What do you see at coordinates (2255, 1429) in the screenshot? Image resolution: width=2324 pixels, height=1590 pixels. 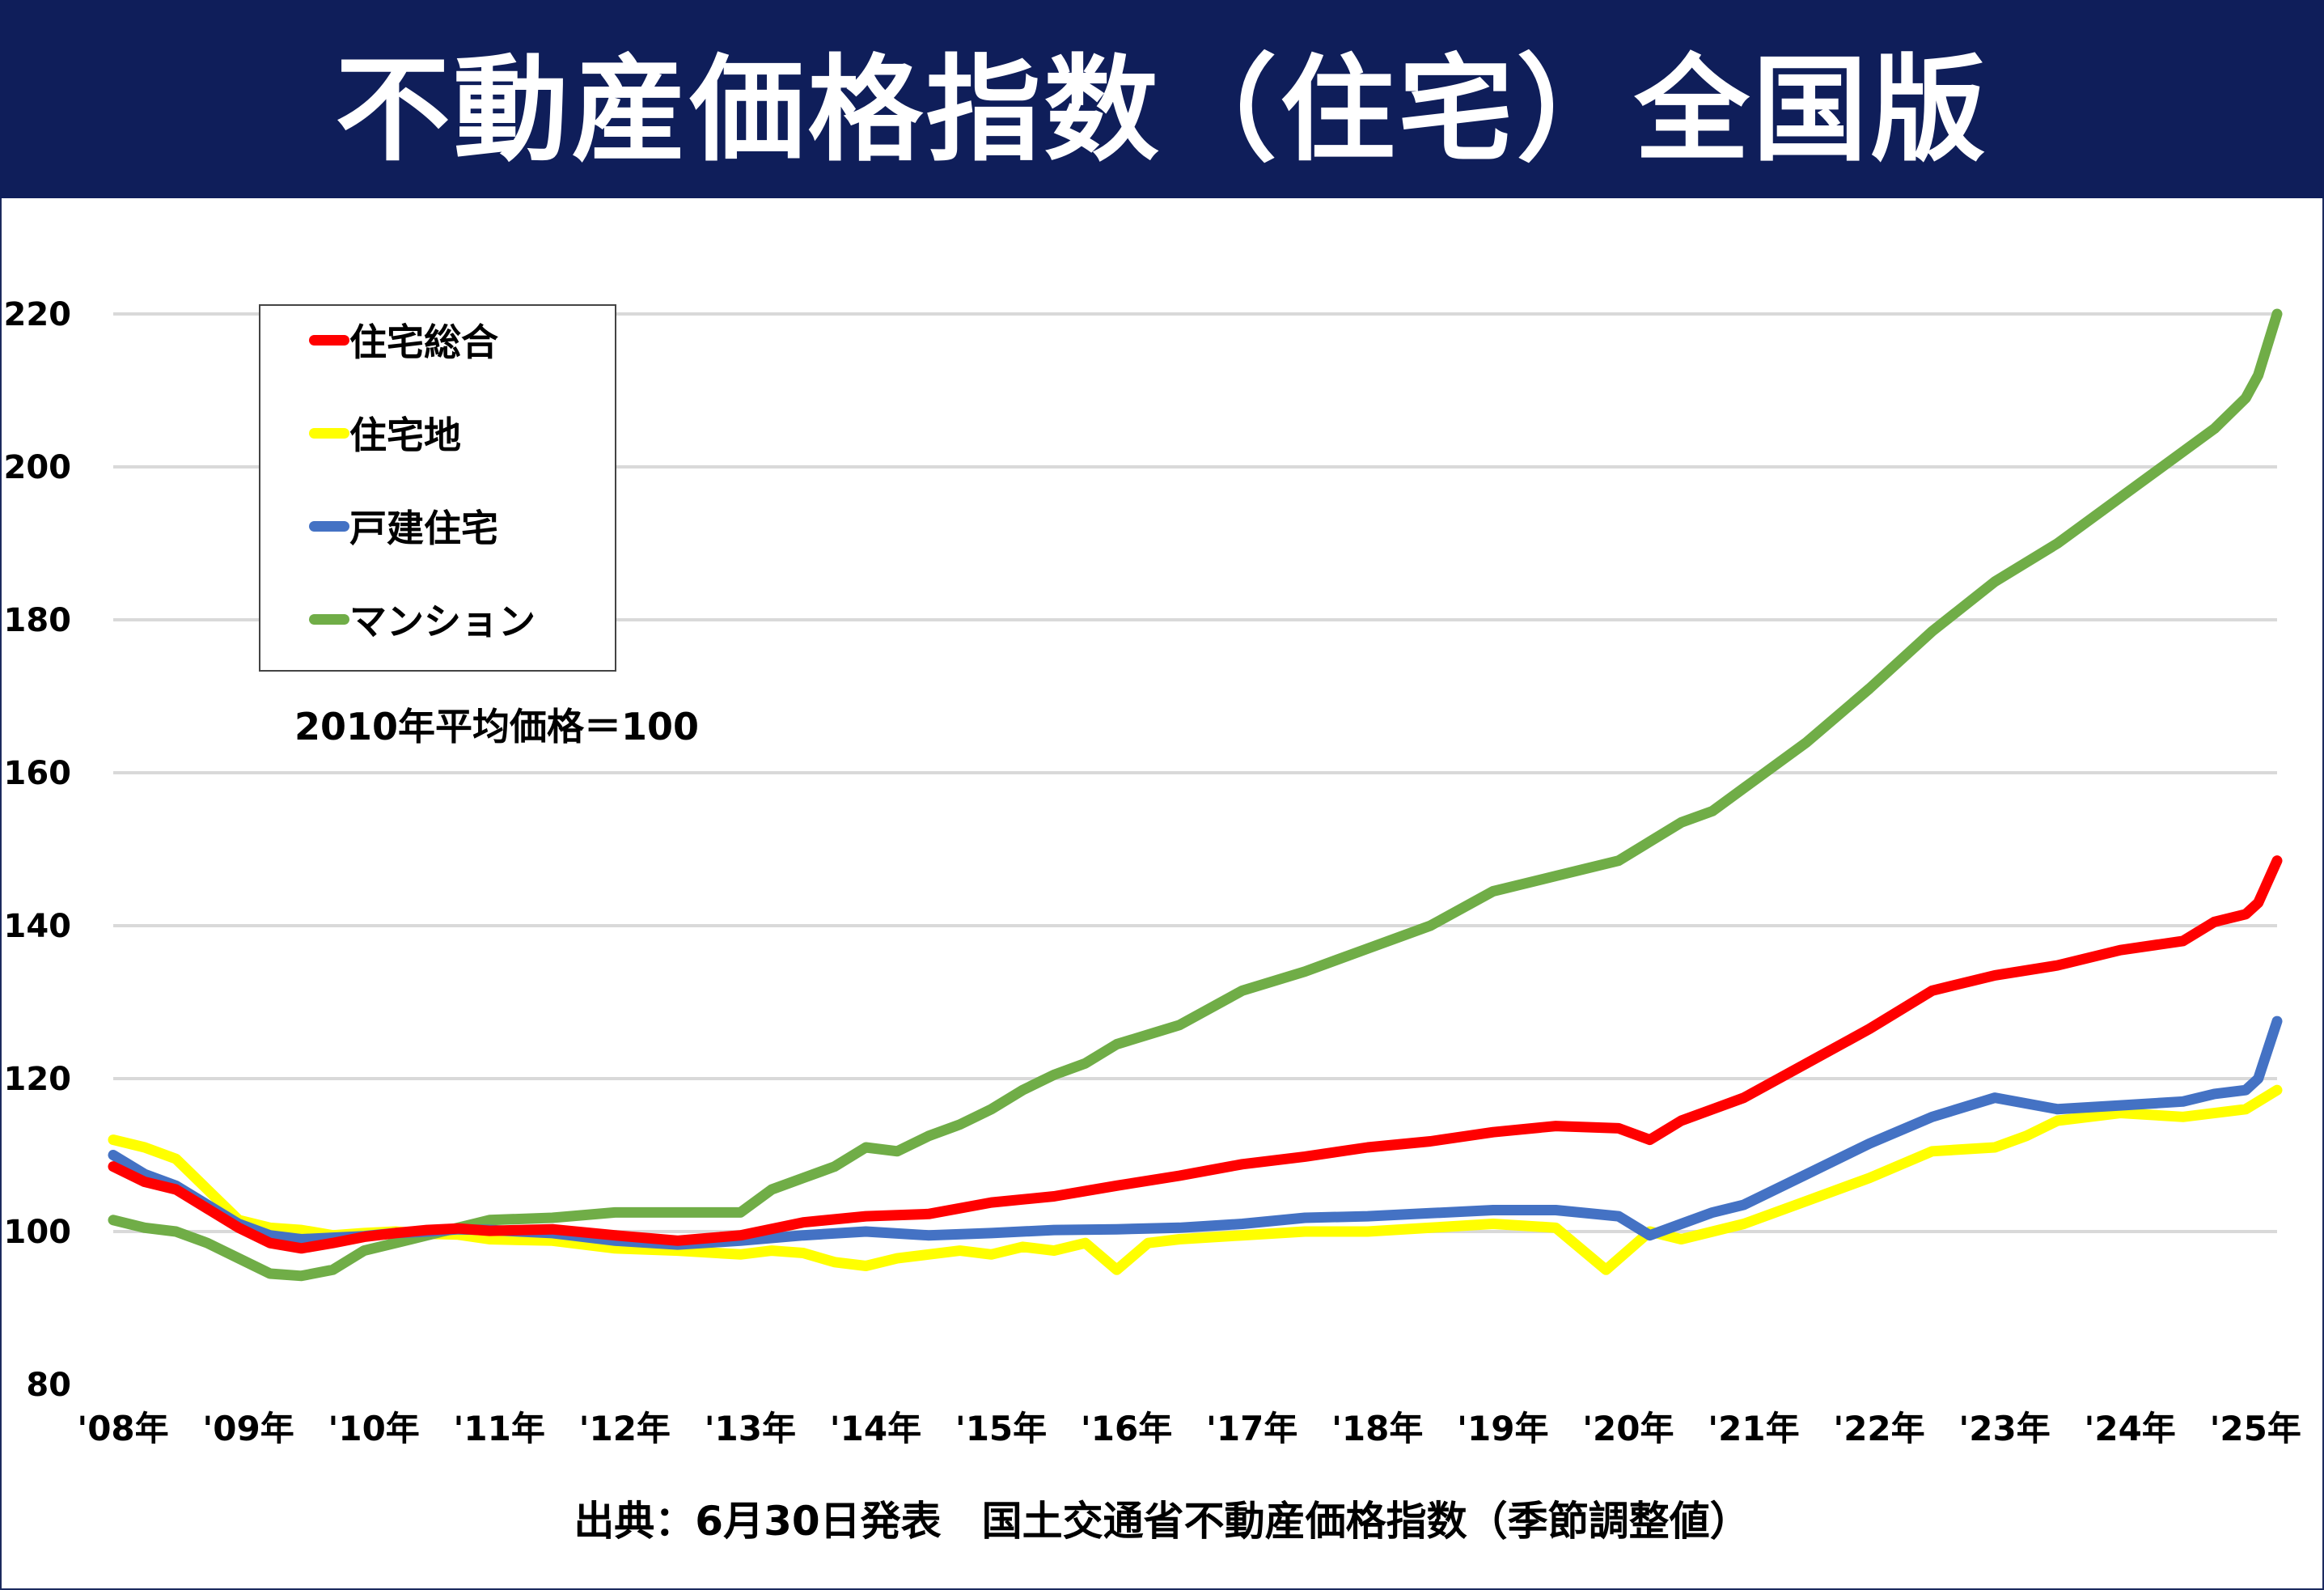 I see `x-tick-label: '25年` at bounding box center [2255, 1429].